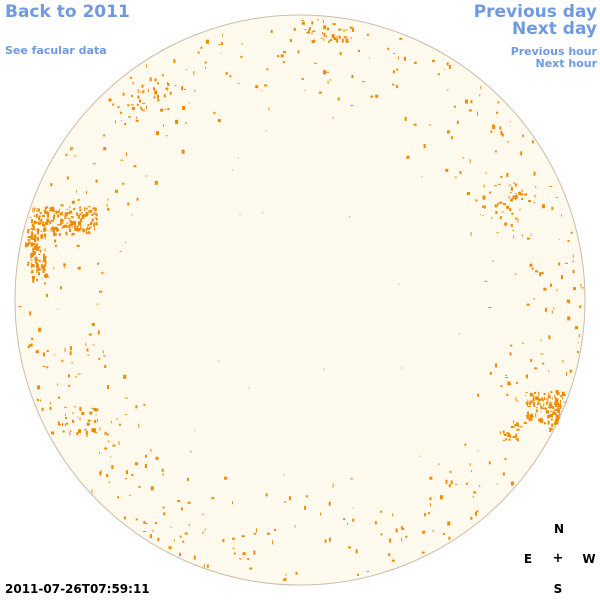  I want to click on previous-day-link: Previous day, so click(535, 12).